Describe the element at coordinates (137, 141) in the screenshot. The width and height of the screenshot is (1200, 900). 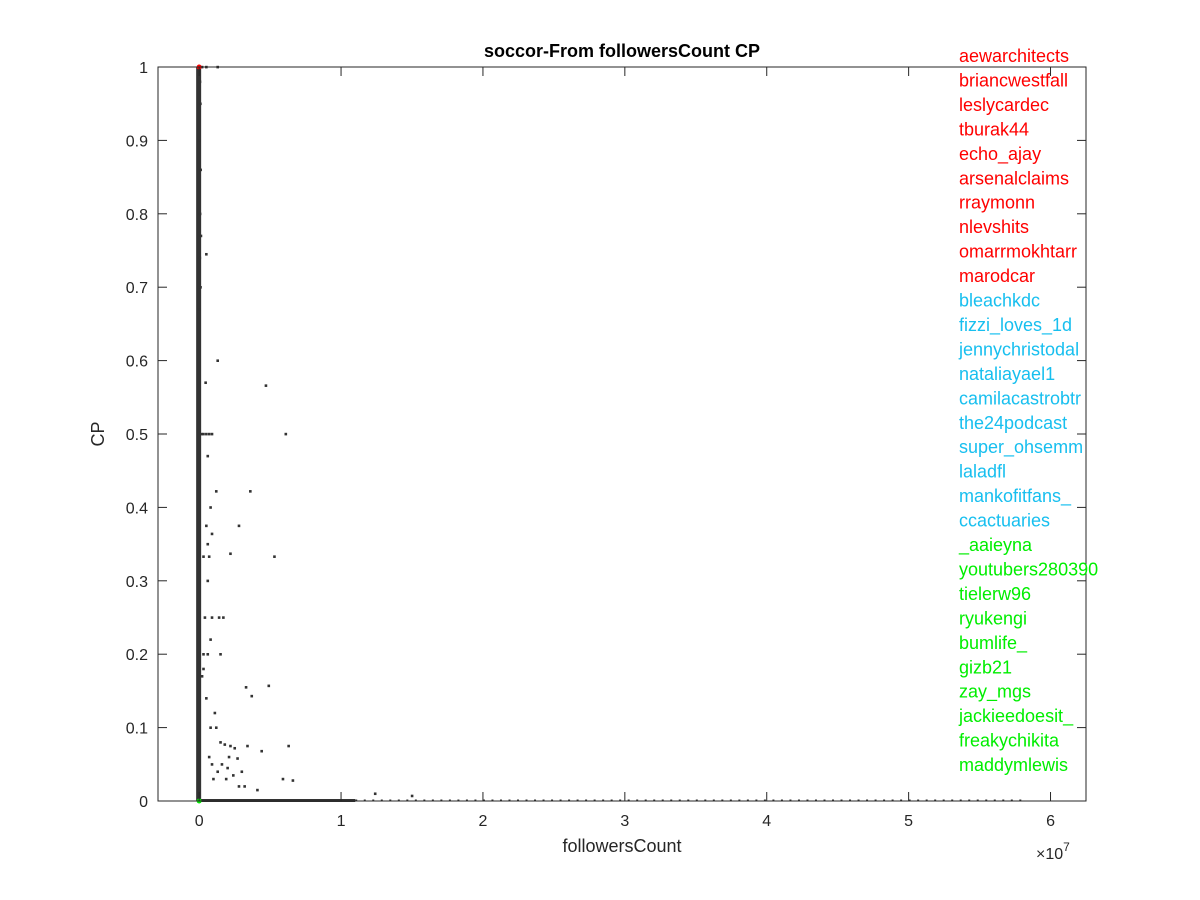
I see `y-tick-label: 0.9` at that location.